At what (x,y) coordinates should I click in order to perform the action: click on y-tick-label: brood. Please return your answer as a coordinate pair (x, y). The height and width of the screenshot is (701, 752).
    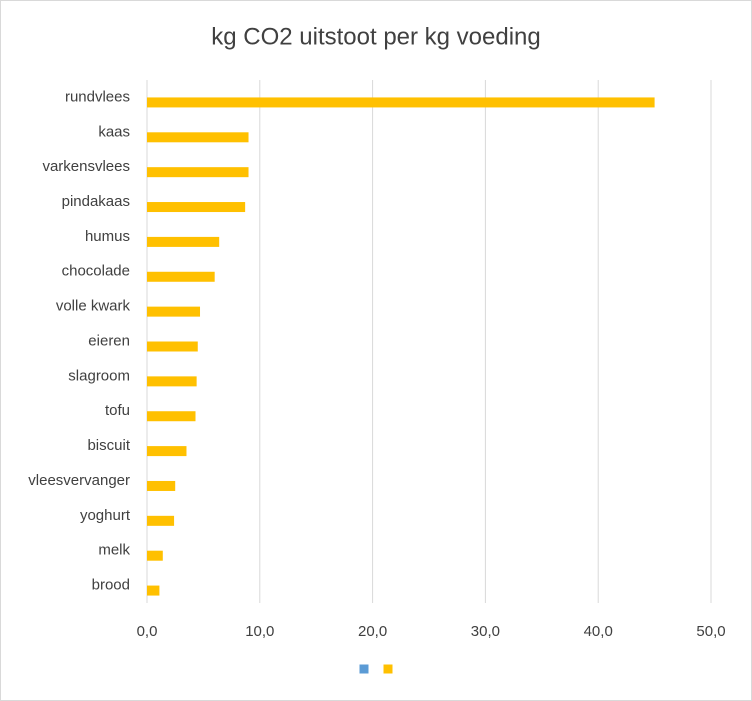
    Looking at the image, I should click on (111, 585).